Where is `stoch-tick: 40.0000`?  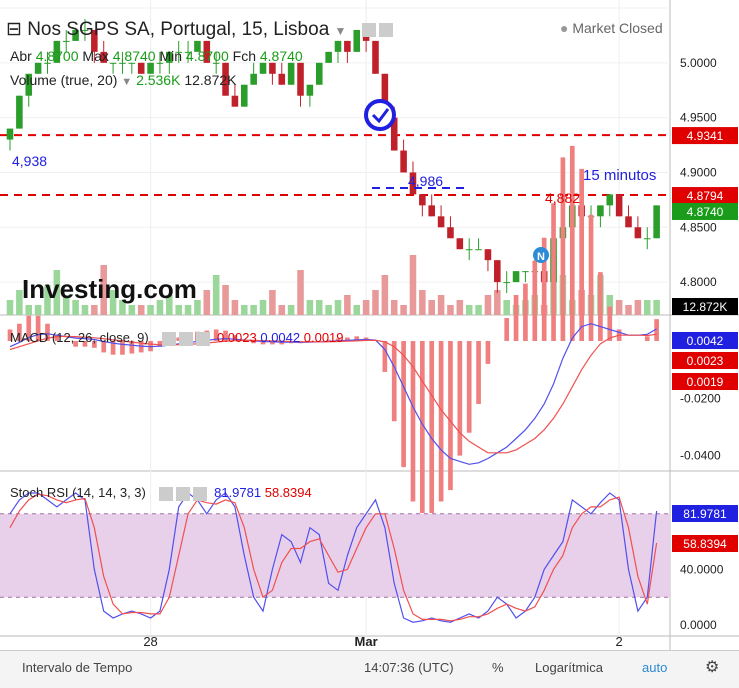 stoch-tick: 40.0000 is located at coordinates (702, 569).